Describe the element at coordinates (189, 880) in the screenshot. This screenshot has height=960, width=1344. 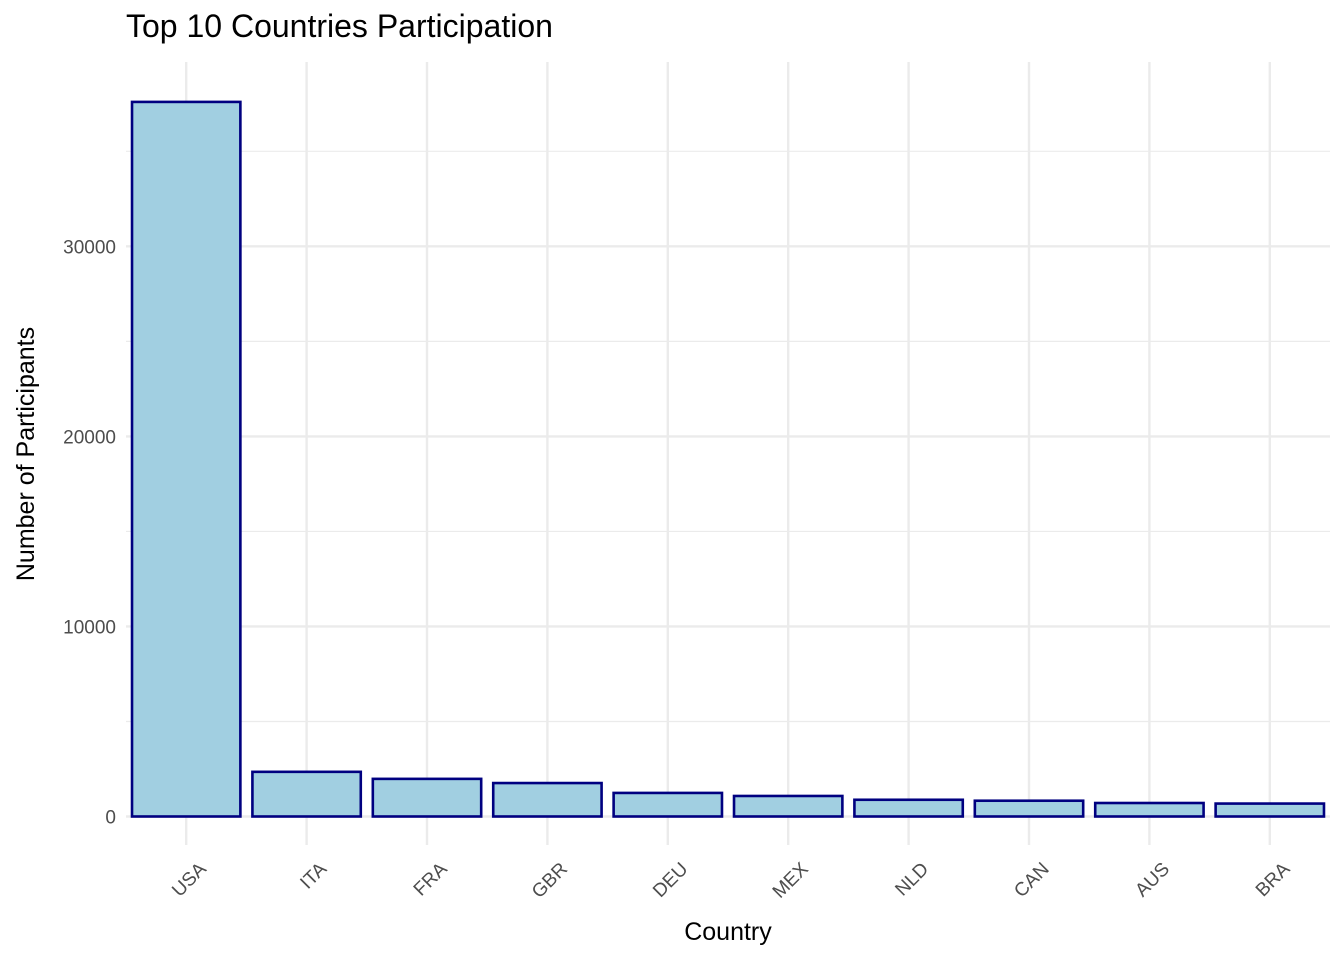
I see `x-tick-label: USA` at that location.